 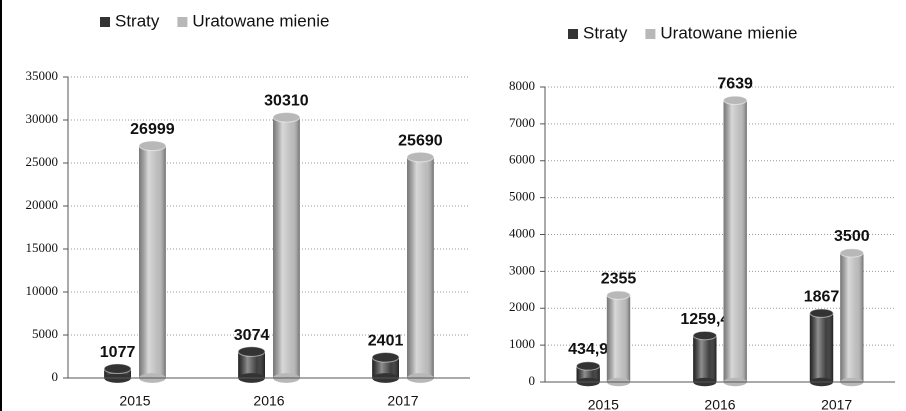 What do you see at coordinates (588, 349) in the screenshot?
I see `value-label: 434,9` at bounding box center [588, 349].